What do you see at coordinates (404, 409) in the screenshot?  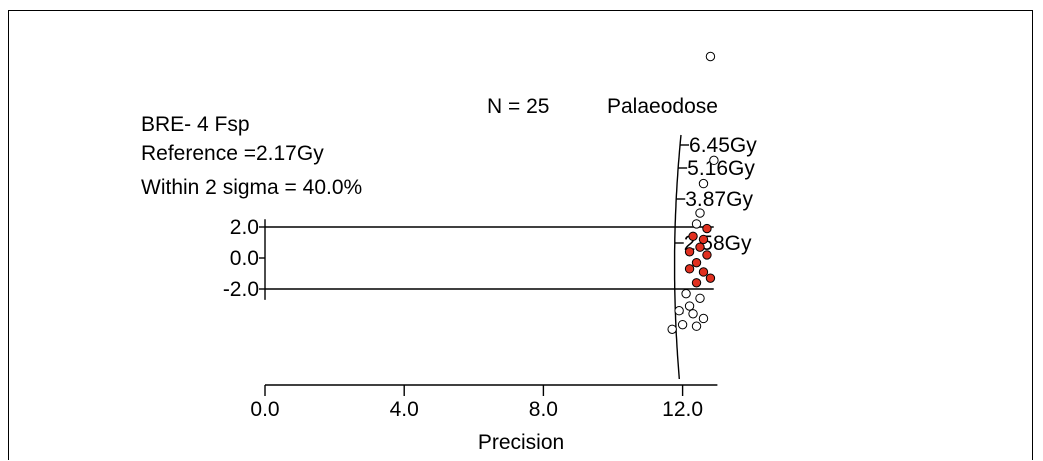 I see `x-tick-label: 4.0` at bounding box center [404, 409].